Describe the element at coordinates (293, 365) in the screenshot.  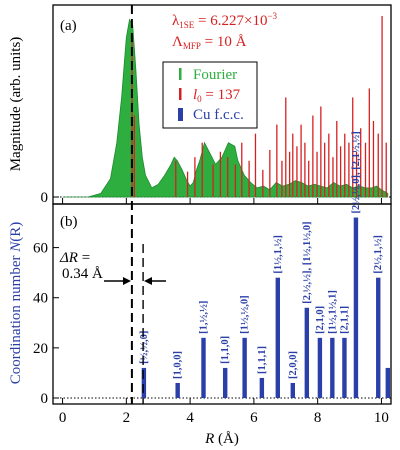
I see `bar-label: [2,0,0]` at that location.